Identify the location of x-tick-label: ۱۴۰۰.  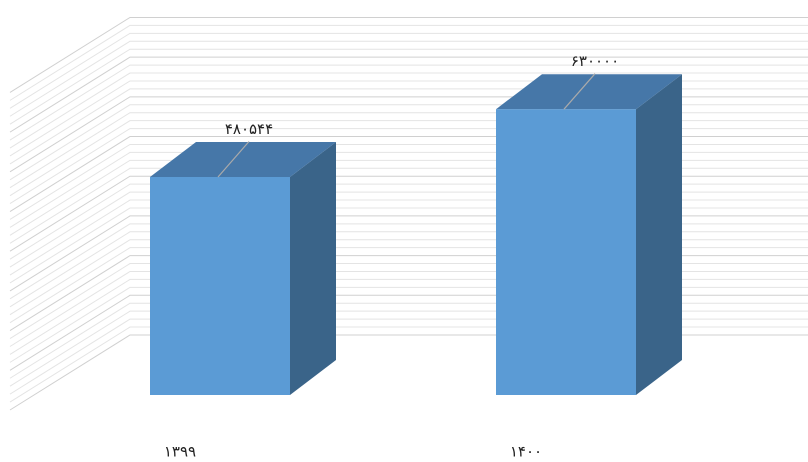
(526, 452).